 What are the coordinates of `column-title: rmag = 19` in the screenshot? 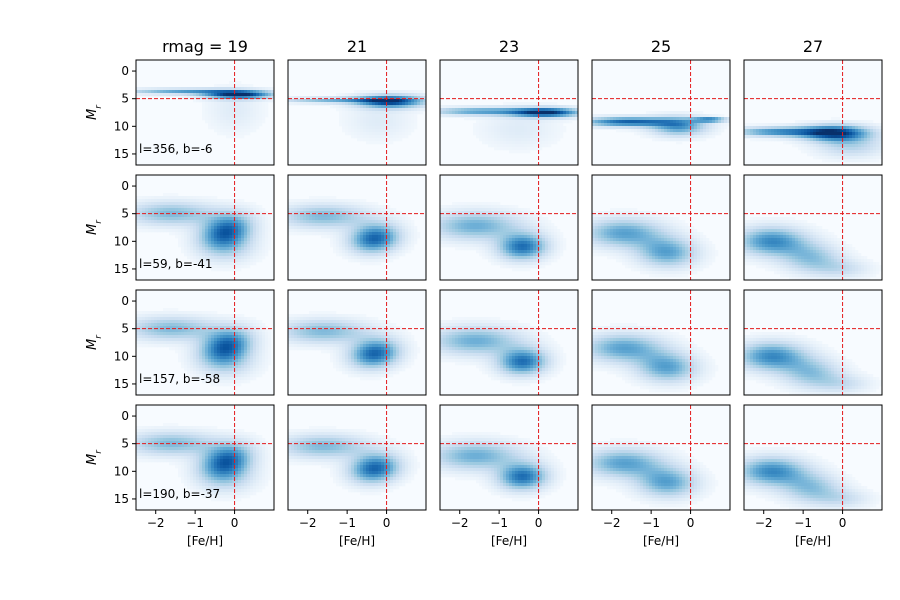 It's located at (205, 46).